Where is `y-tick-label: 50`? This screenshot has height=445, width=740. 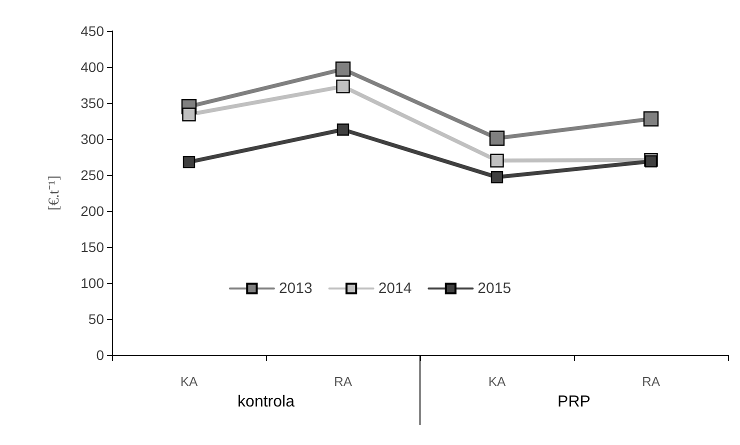 y-tick-label: 50 is located at coordinates (96, 319).